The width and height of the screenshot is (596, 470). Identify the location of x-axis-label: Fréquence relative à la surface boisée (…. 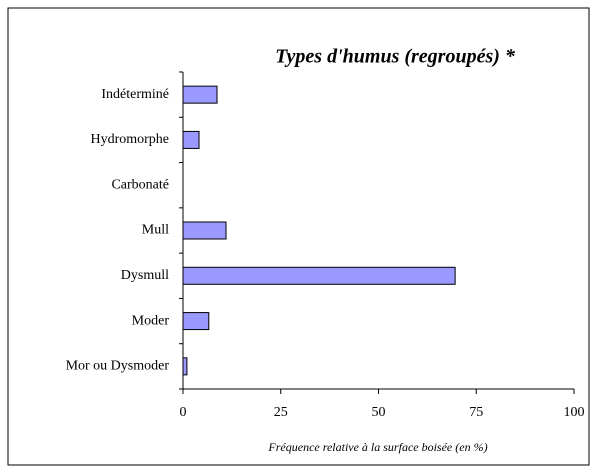
(377, 447).